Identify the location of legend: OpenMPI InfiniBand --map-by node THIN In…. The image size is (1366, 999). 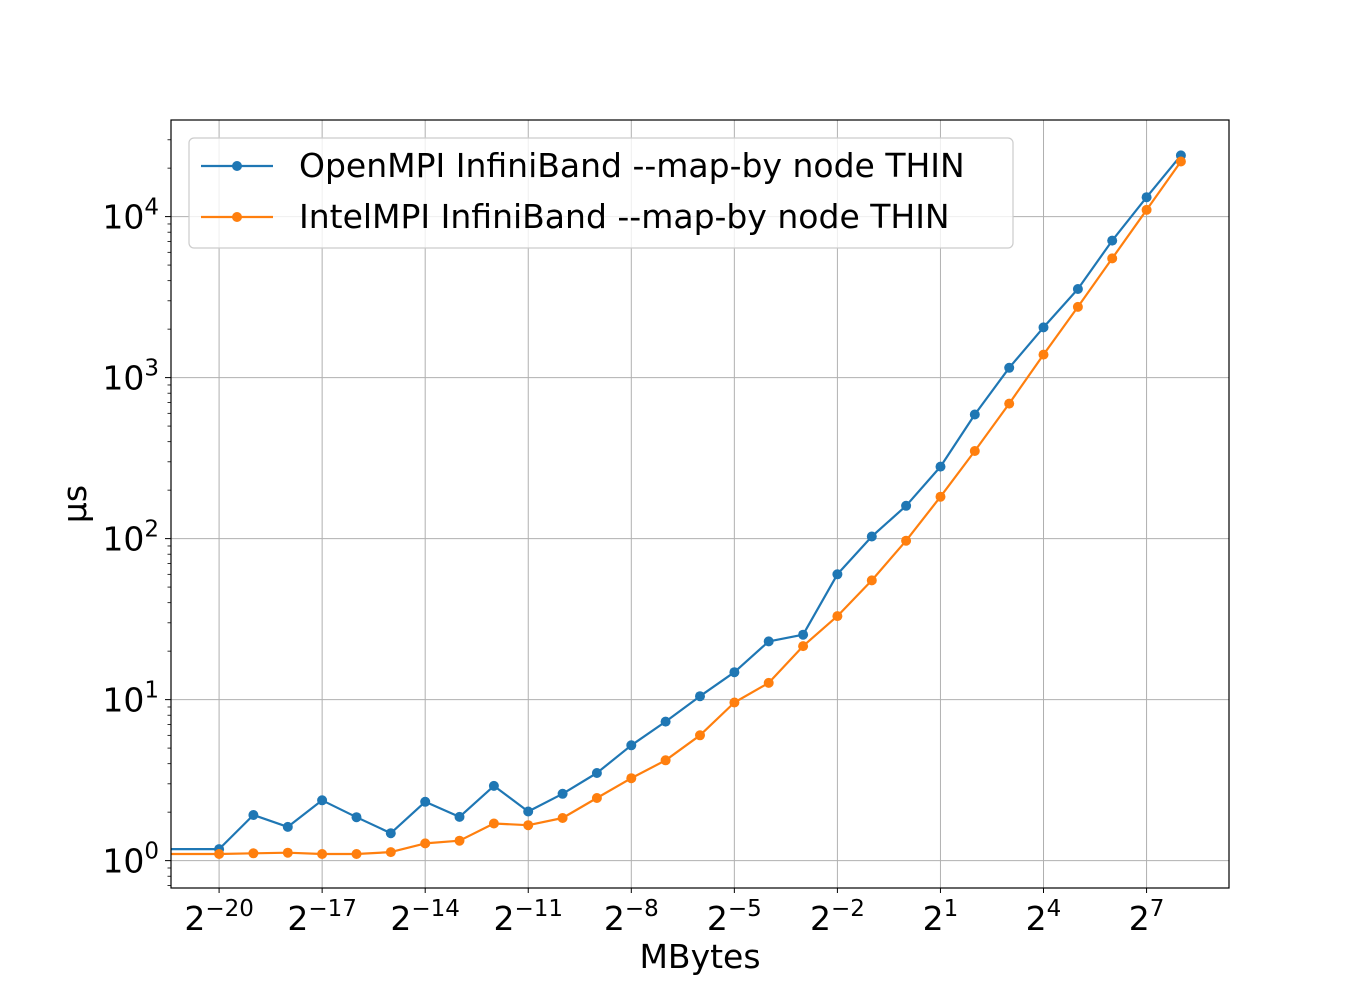
(601, 193).